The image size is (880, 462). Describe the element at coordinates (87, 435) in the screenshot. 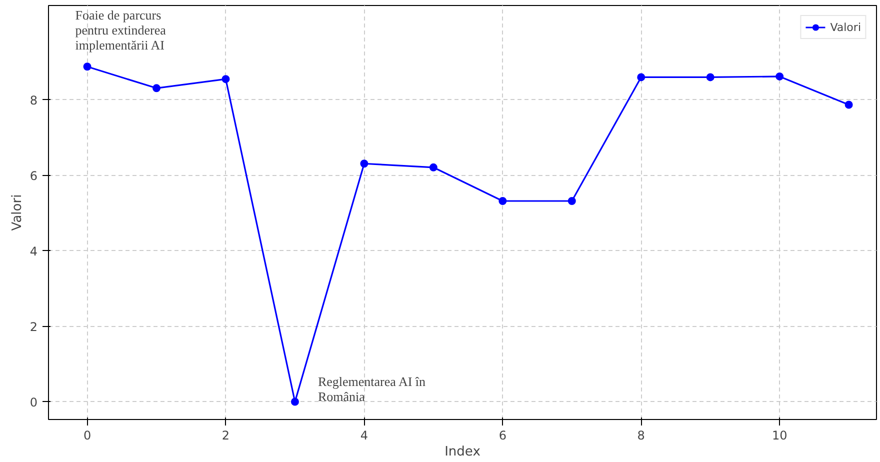

I see `x-tick-label: 0` at that location.